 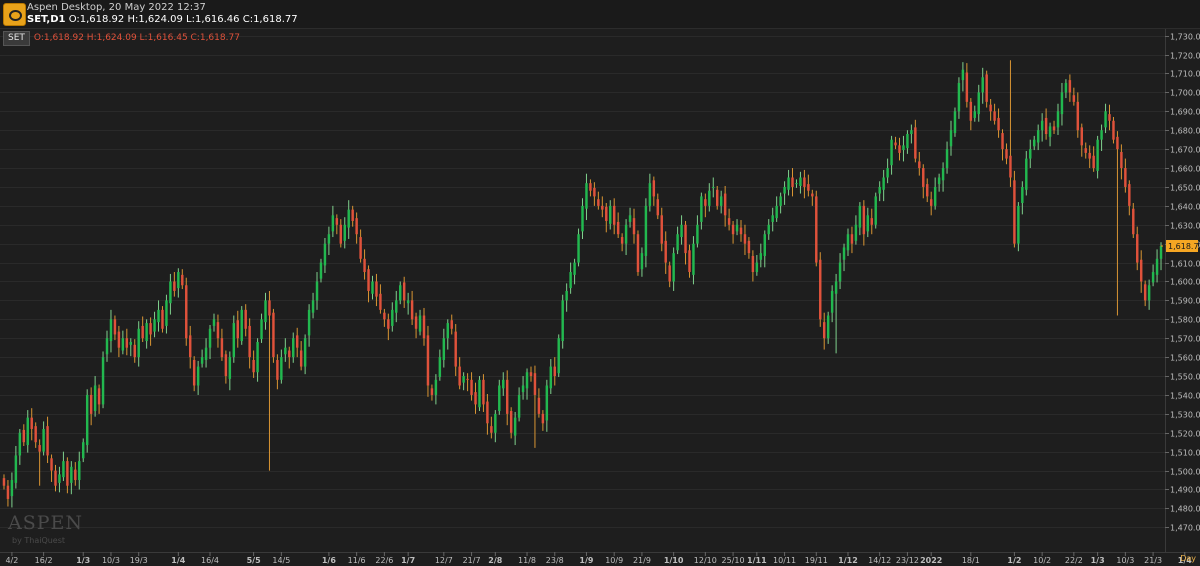 What do you see at coordinates (1185, 226) in the screenshot?
I see `price-tick-label: 1,630.00` at bounding box center [1185, 226].